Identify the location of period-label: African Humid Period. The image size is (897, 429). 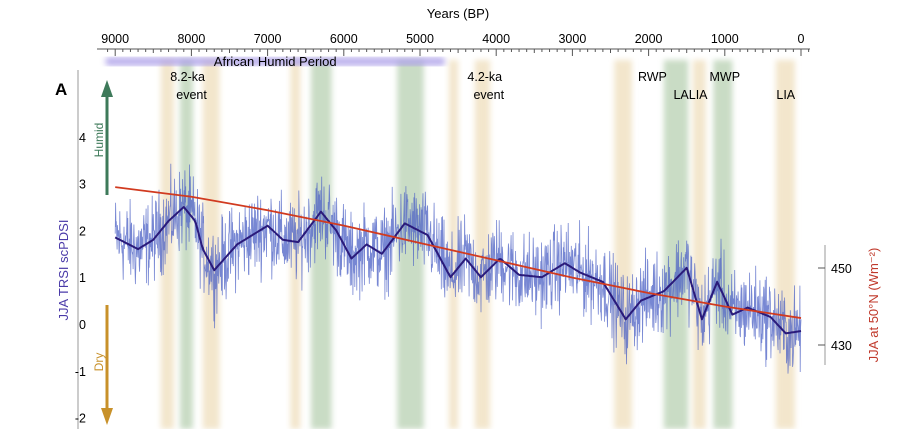
(275, 61).